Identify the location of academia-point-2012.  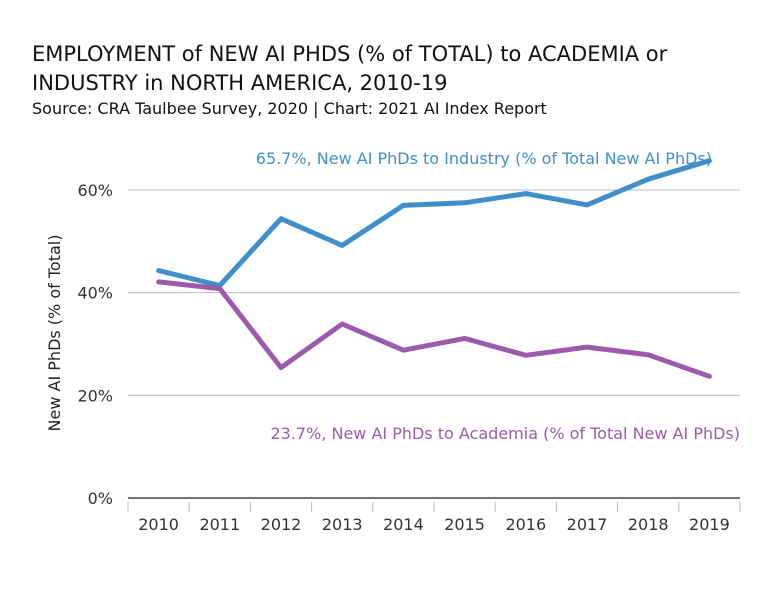
(281, 367).